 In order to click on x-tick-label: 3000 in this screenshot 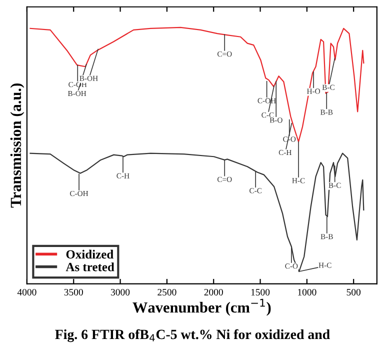, I will do `click(120, 292)`.